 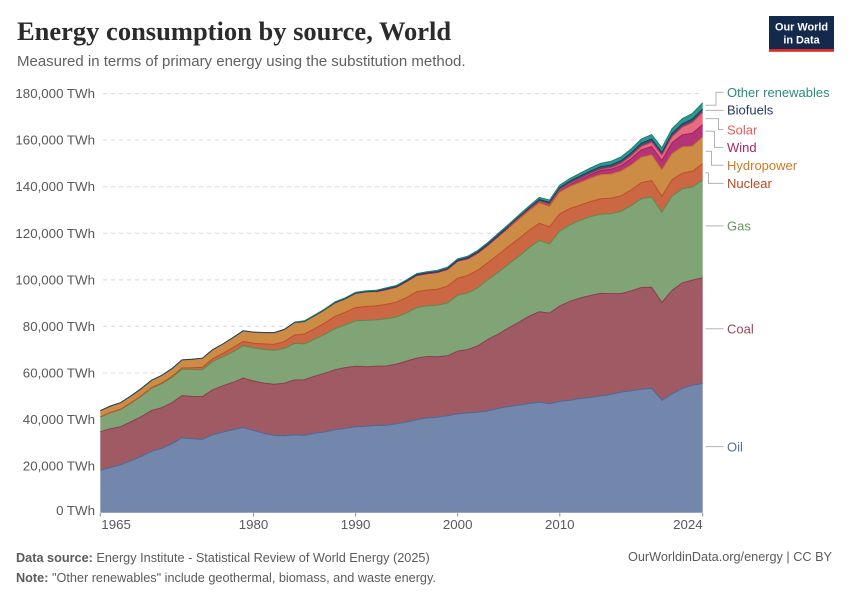 I want to click on svg-text: Wind, so click(x=742, y=147).